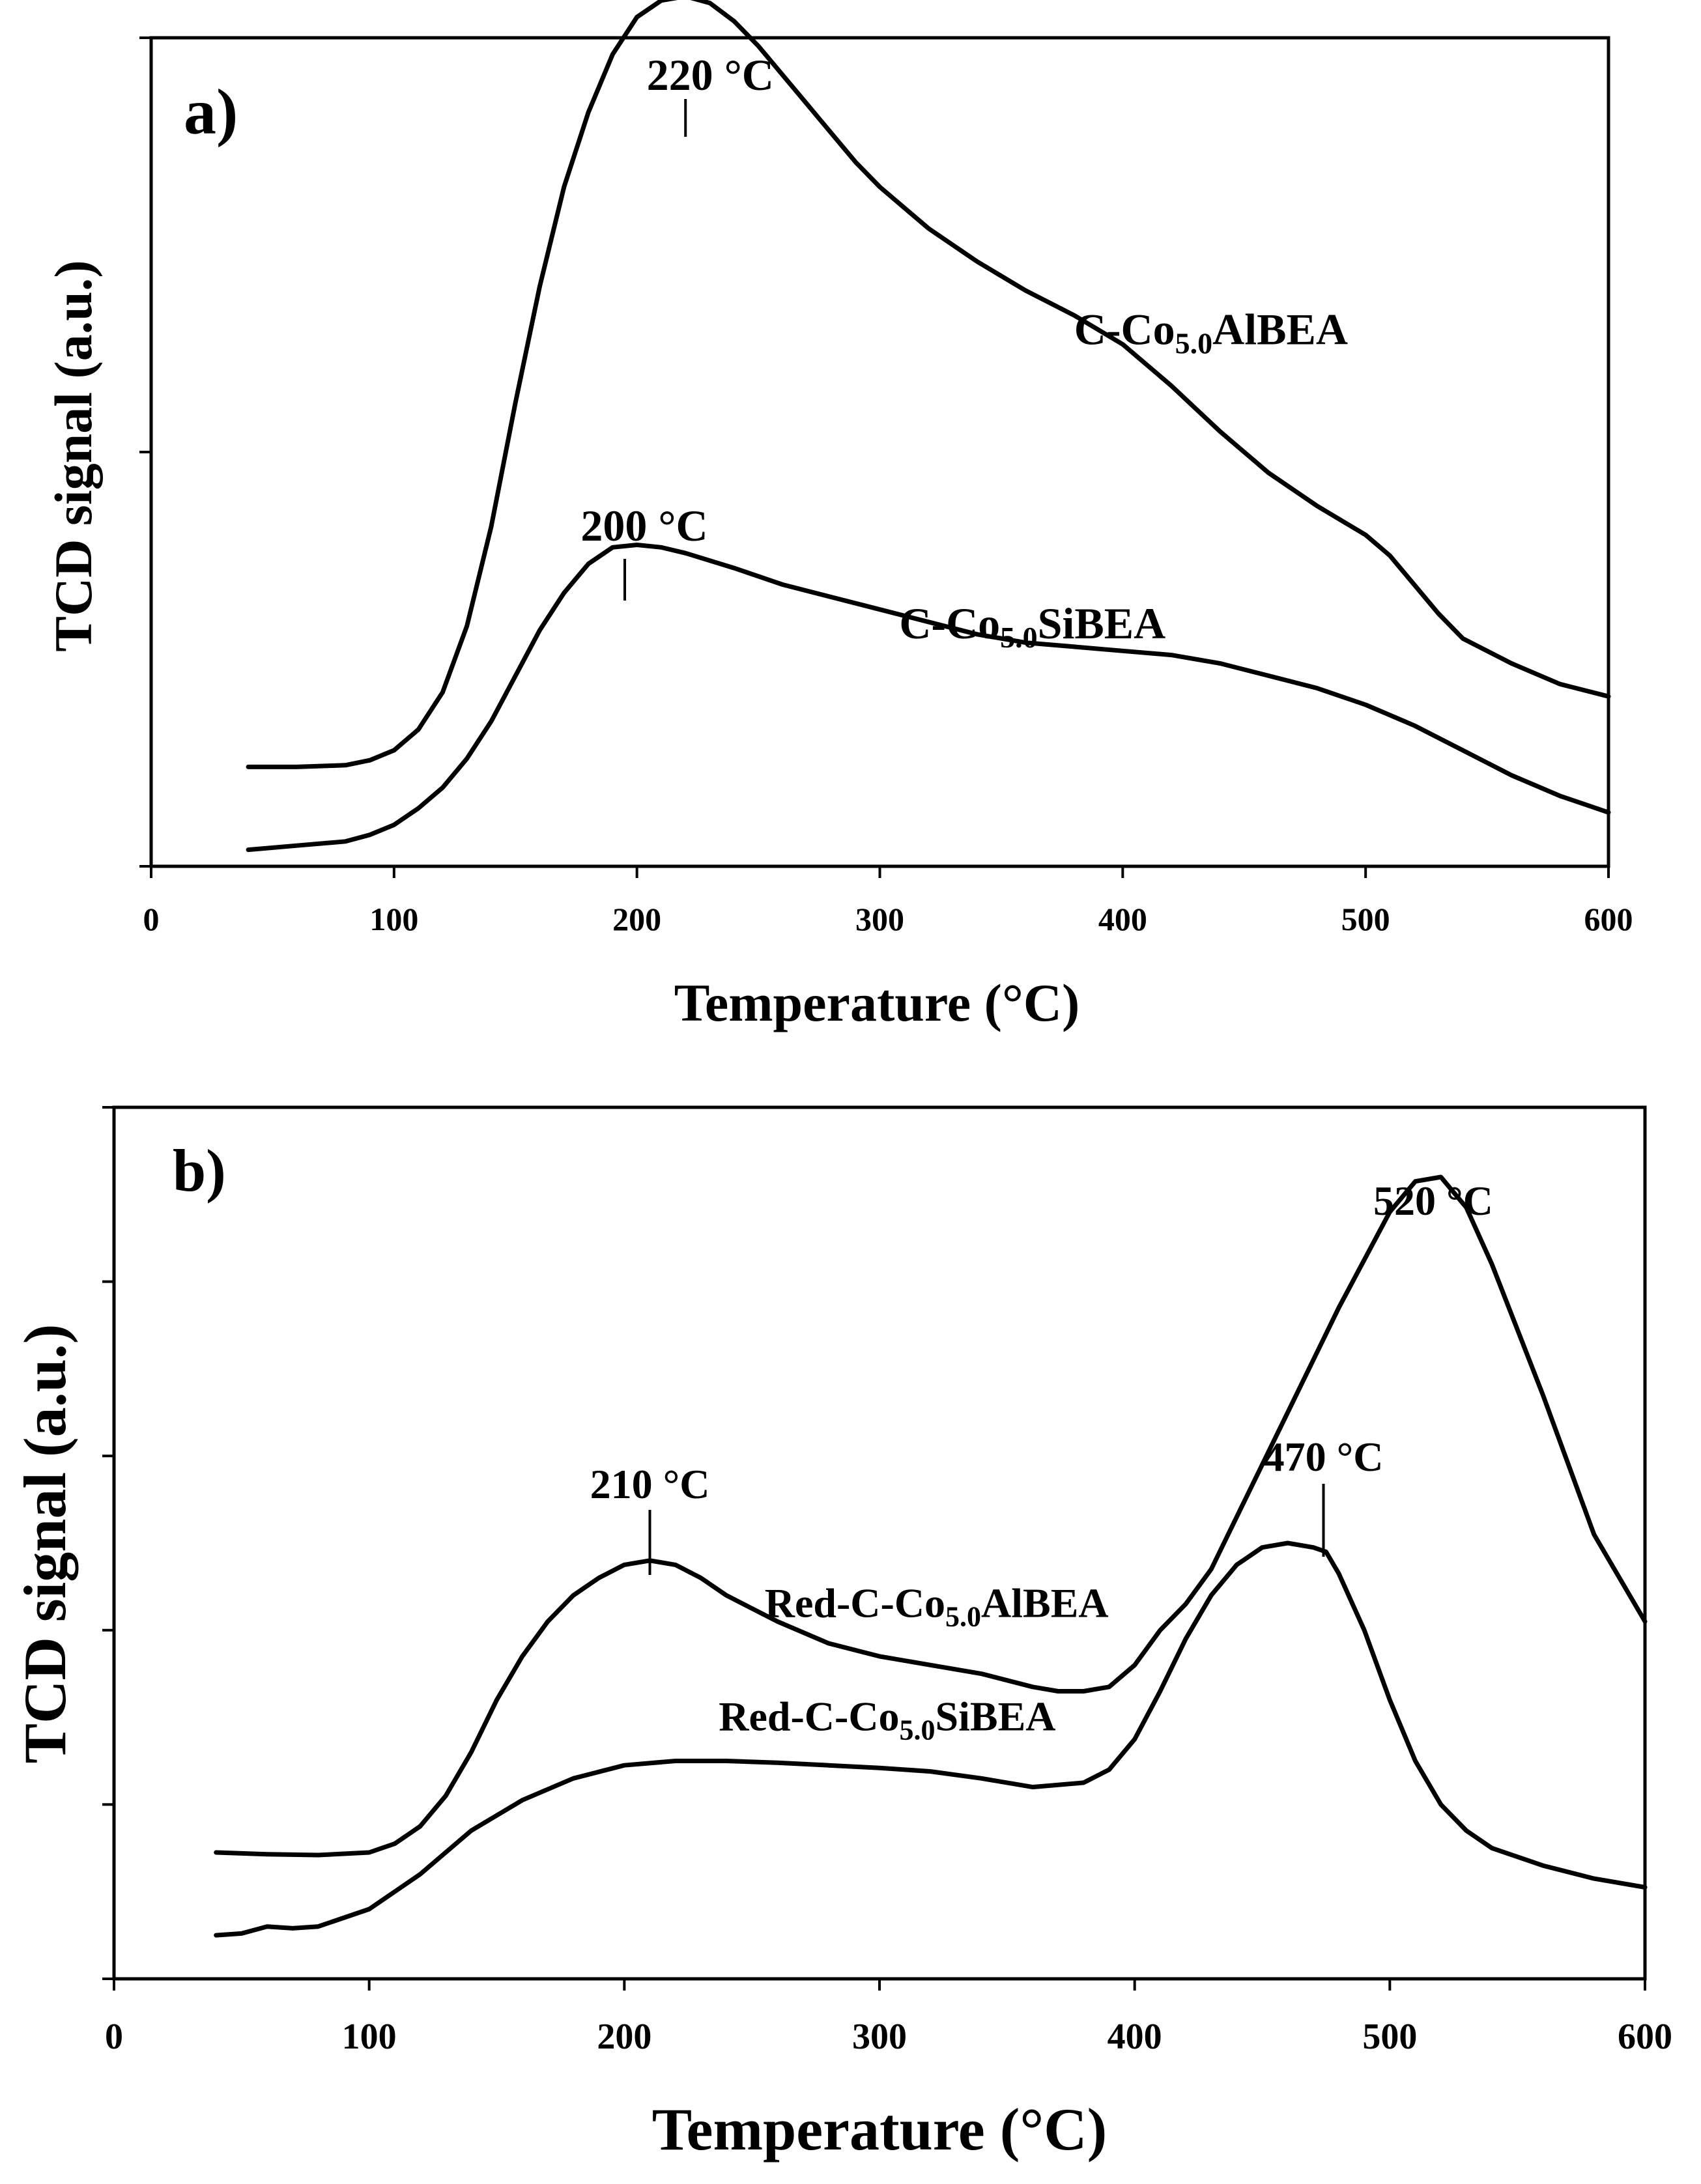 This screenshot has width=1701, height=2184. Describe the element at coordinates (928, 698) in the screenshot. I see `series-line` at that location.